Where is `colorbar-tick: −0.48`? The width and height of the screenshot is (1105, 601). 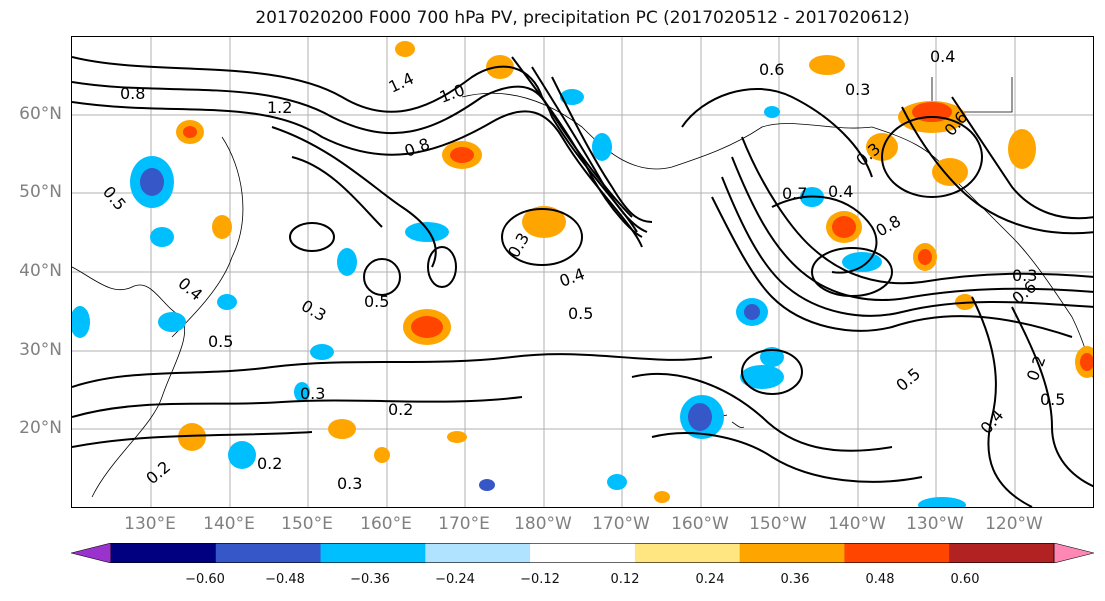 colorbar-tick: −0.48 is located at coordinates (285, 579).